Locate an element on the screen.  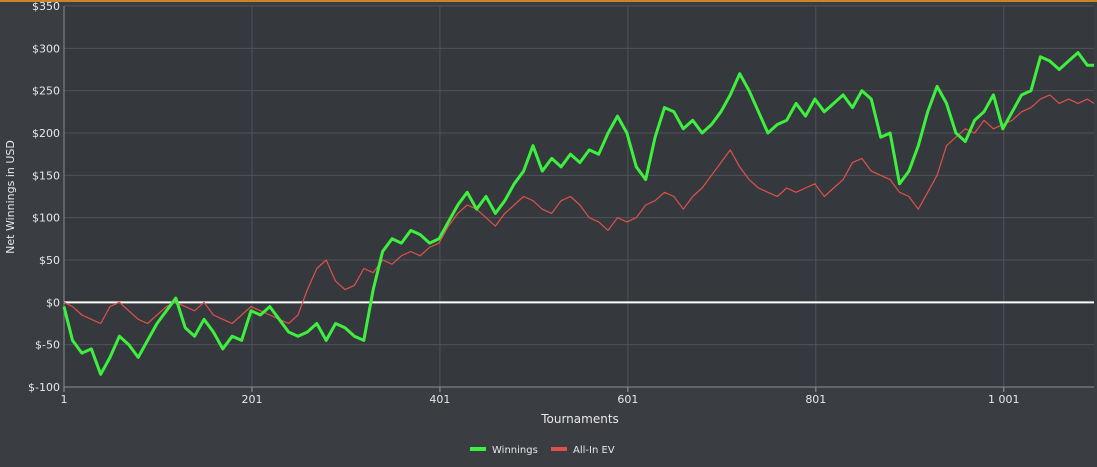
x-tick-label: 201 is located at coordinates (251, 399).